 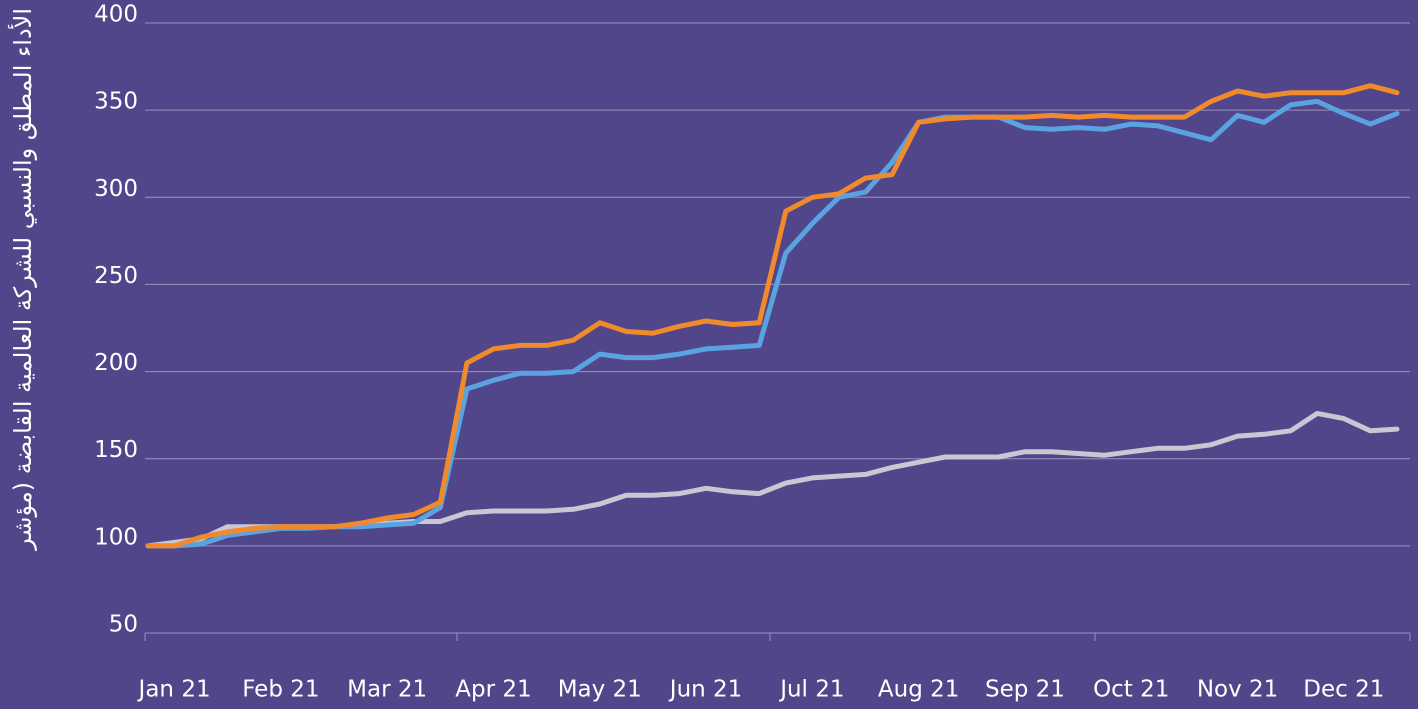 I want to click on x-tick-label: Aug 21, so click(x=919, y=690).